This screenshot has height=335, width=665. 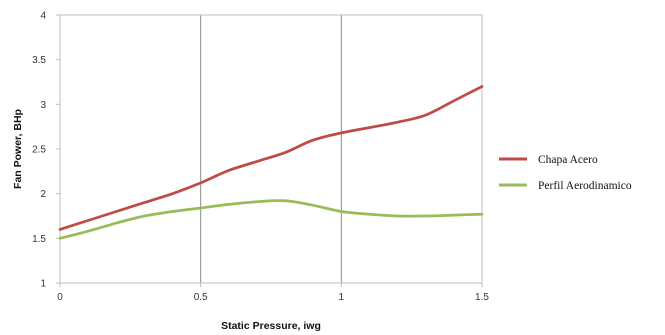 What do you see at coordinates (565, 173) in the screenshot?
I see `legend: Chapa Acero Perfil Aerodinamico` at bounding box center [565, 173].